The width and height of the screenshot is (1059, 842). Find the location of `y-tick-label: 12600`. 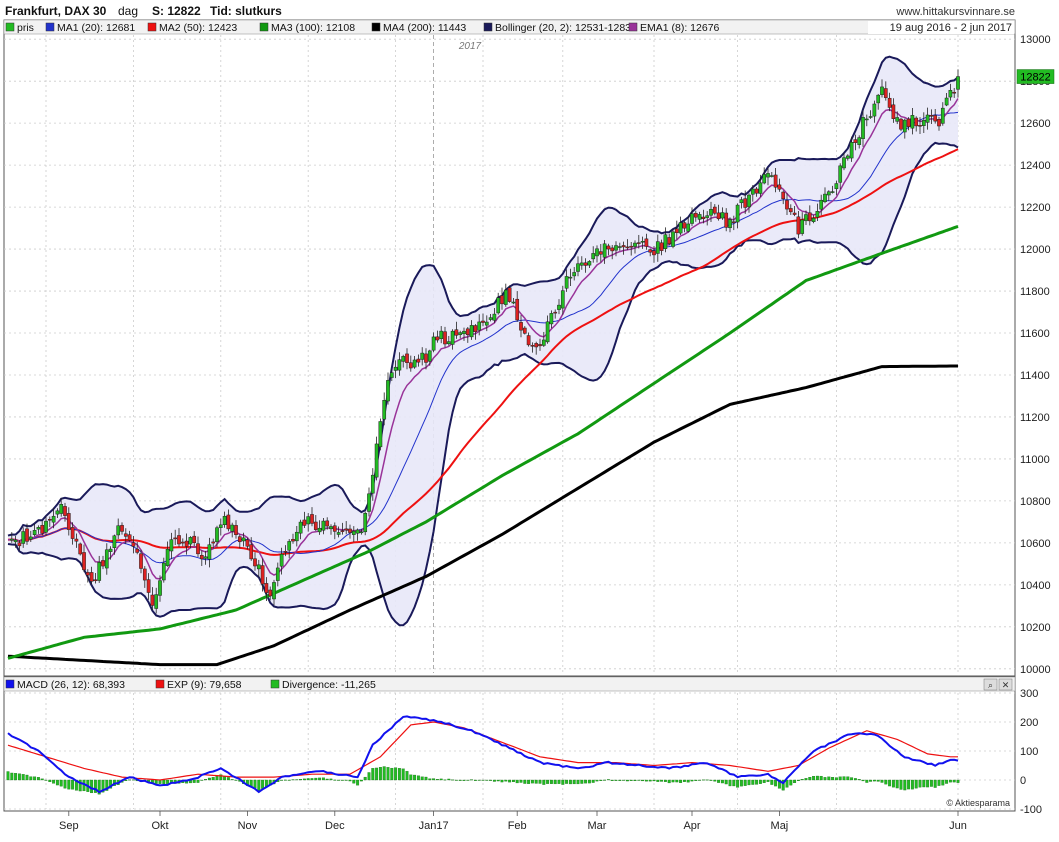

y-tick-label: 12600 is located at coordinates (1035, 124).